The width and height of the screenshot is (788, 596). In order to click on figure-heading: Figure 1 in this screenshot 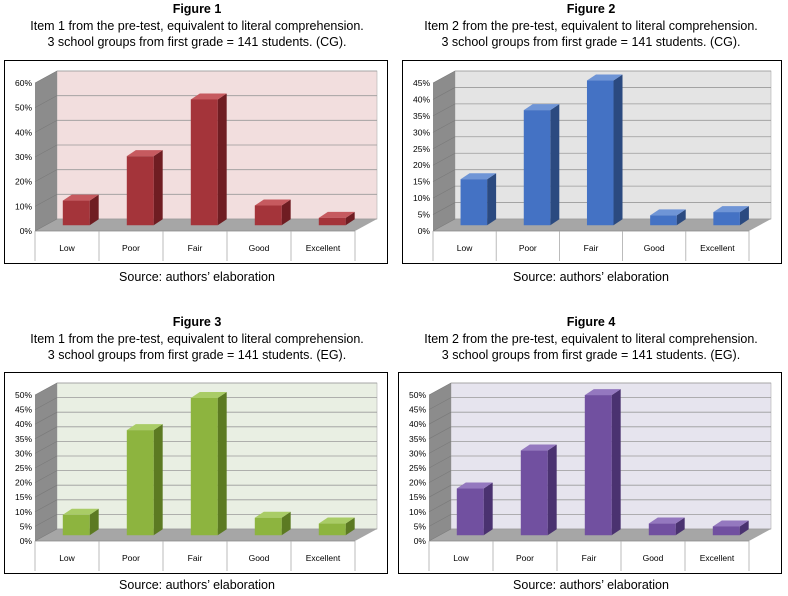, I will do `click(197, 9)`.